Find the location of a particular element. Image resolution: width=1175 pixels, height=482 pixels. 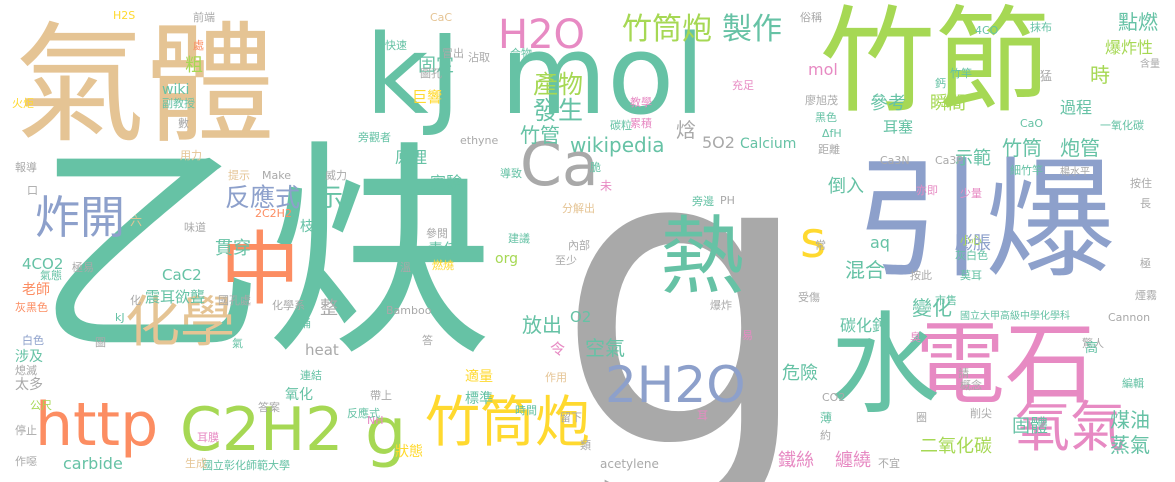

word-bao-thin: 薄 is located at coordinates (826, 418).